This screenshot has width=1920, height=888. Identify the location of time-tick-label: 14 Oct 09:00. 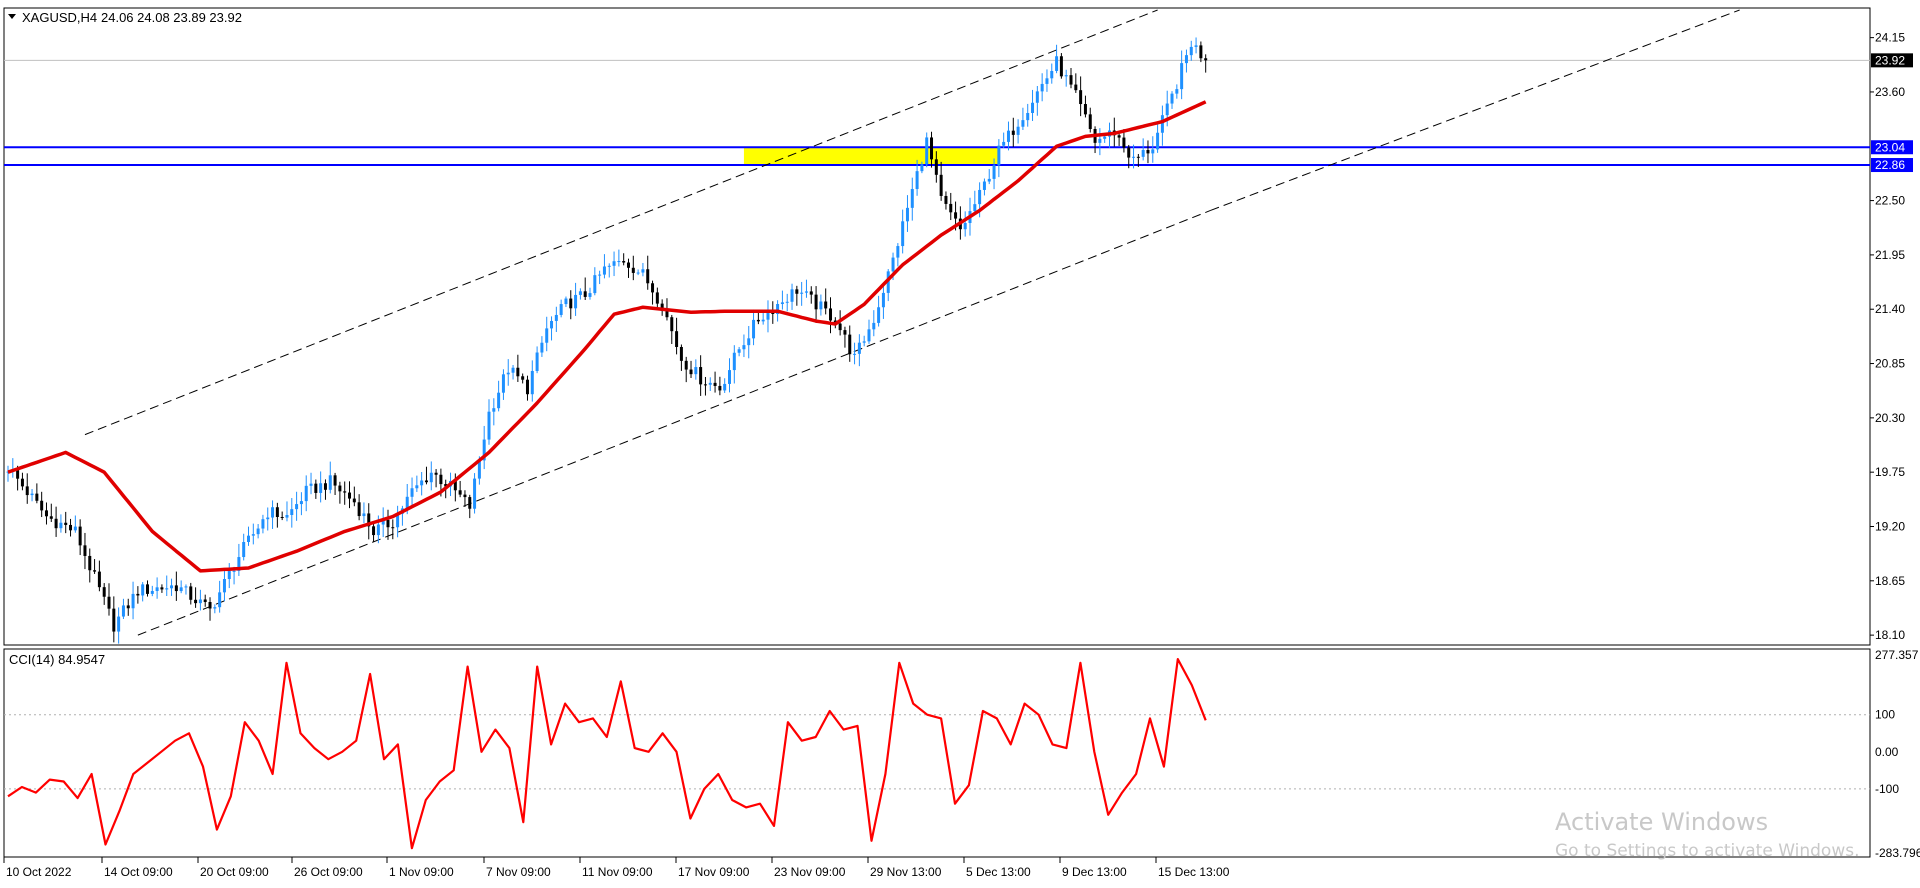
(138, 872).